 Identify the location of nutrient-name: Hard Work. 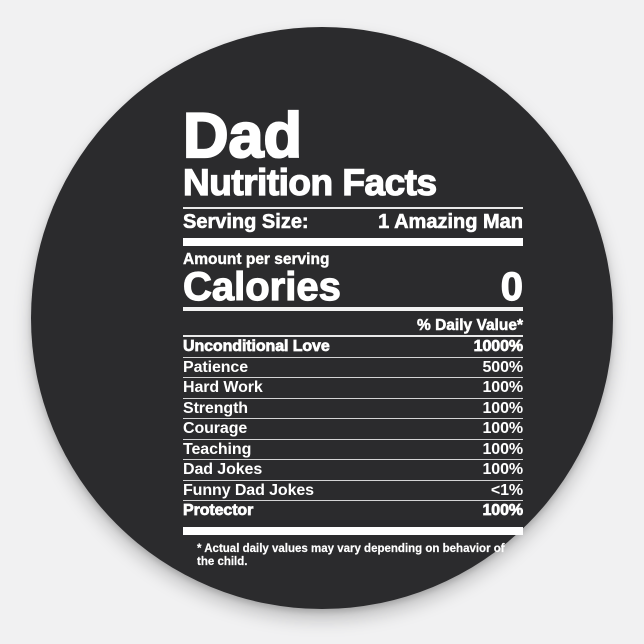
(223, 387).